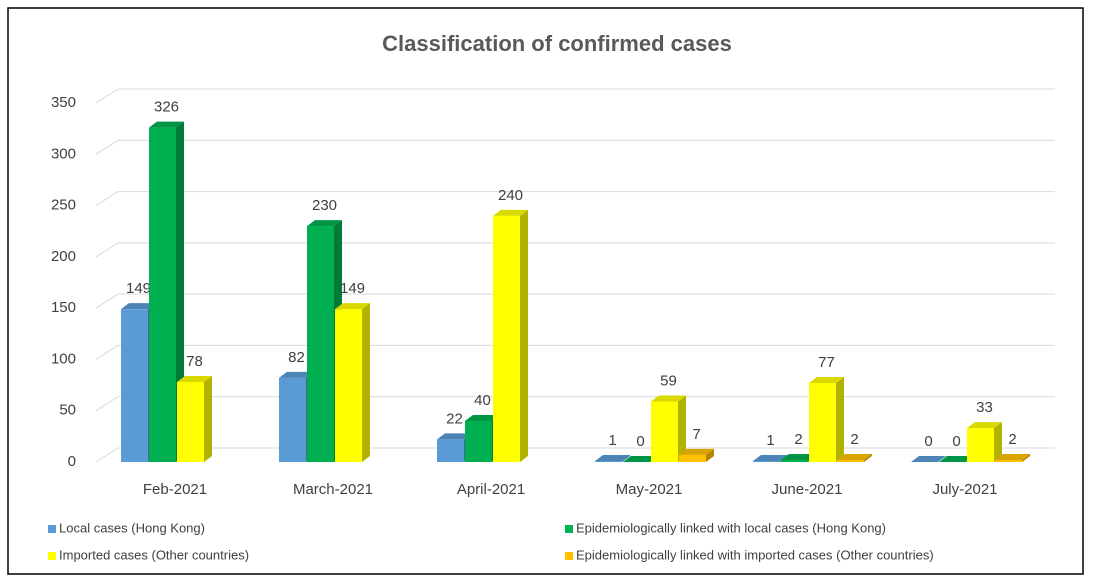 The image size is (1093, 578). What do you see at coordinates (454, 418) in the screenshot?
I see `data-label: 22` at bounding box center [454, 418].